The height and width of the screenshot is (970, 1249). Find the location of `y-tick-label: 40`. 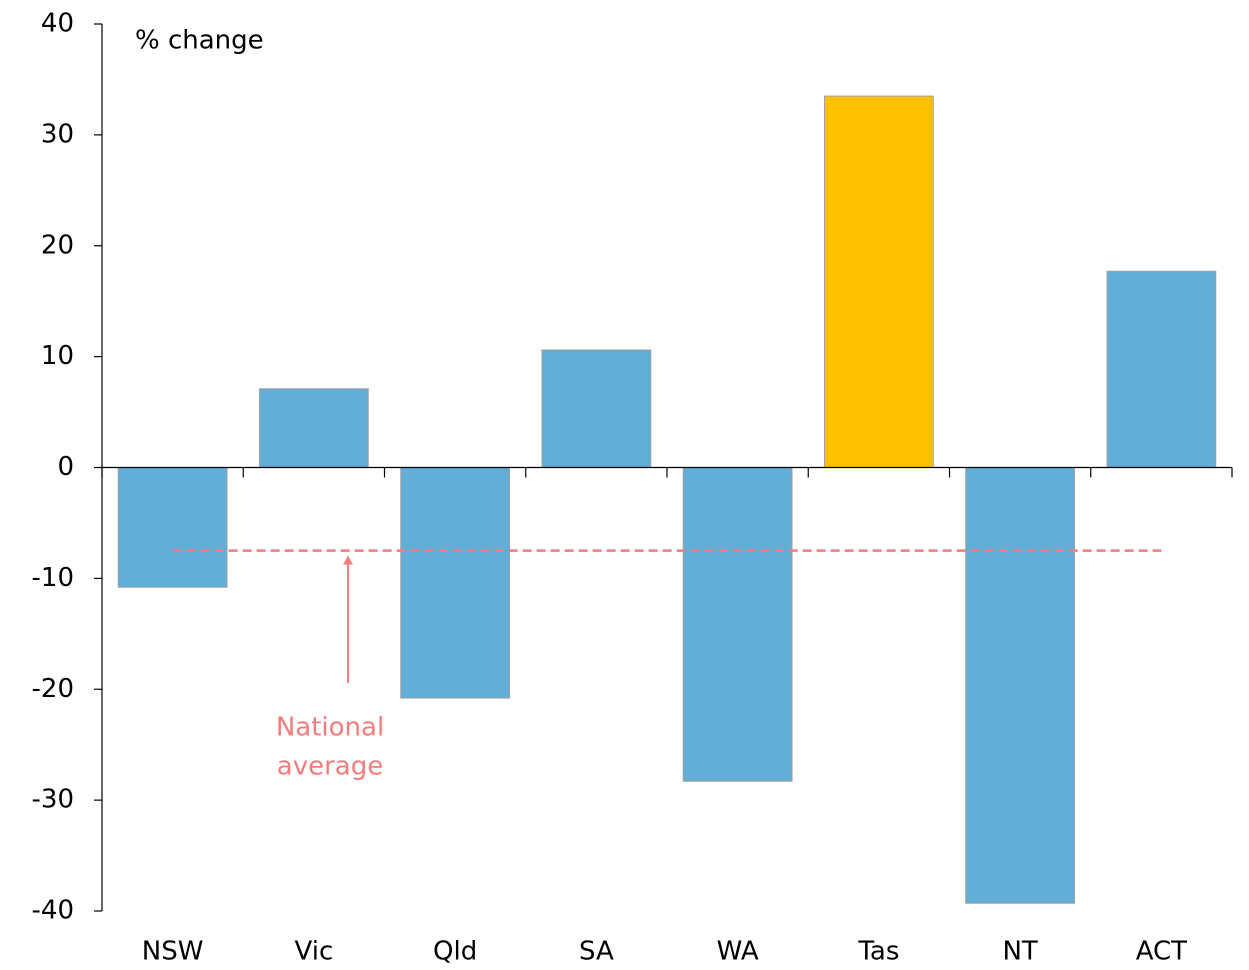

y-tick-label: 40 is located at coordinates (57, 24).